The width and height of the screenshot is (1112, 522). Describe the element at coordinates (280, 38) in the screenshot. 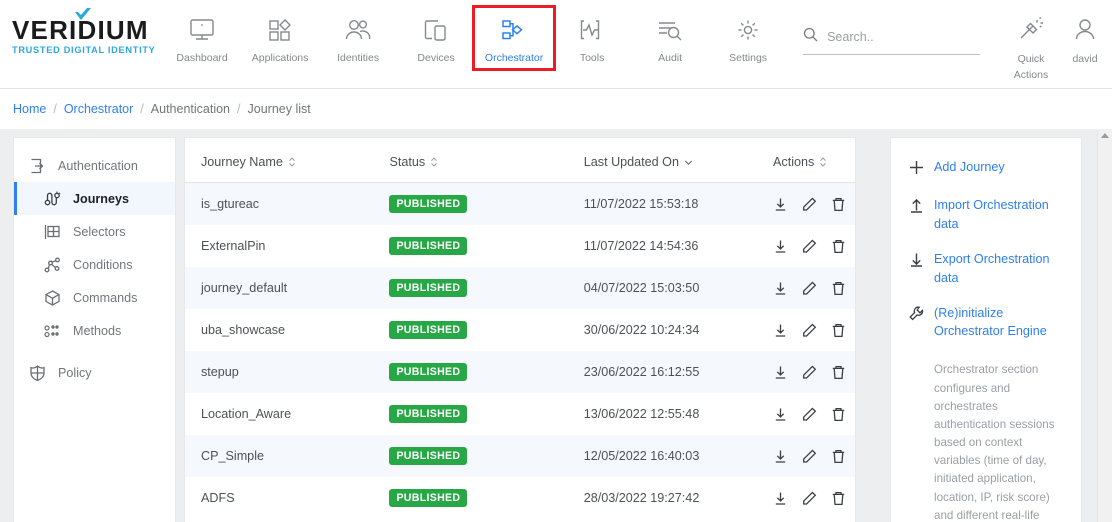

I see `nav-item-applications: Applications` at that location.